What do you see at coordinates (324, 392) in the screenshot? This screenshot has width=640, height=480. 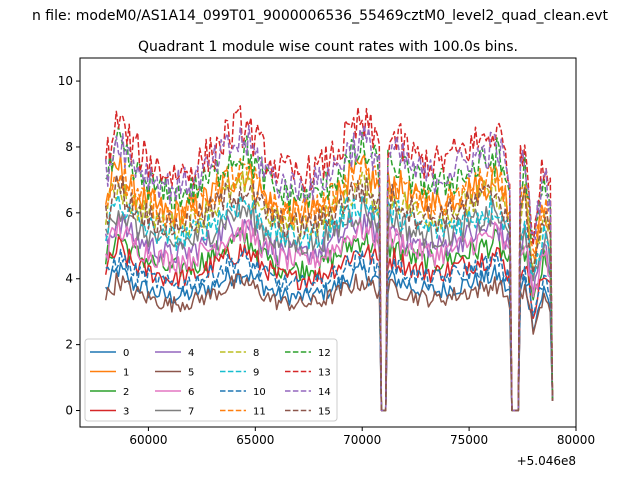 I see `legend-label-14: 14` at bounding box center [324, 392].